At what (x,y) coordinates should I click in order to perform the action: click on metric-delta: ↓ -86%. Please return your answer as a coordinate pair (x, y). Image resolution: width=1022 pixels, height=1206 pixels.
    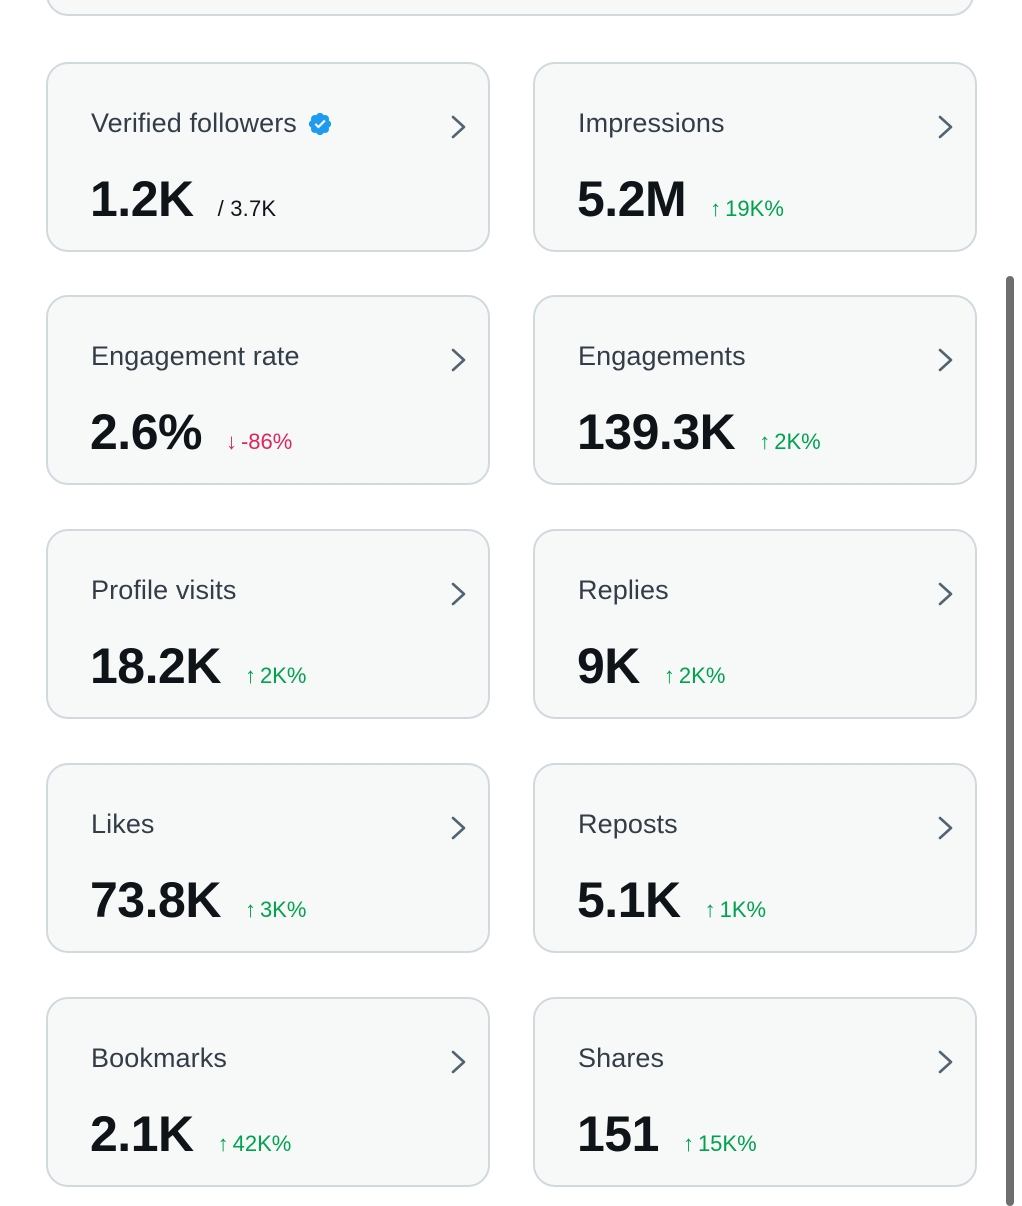
    Looking at the image, I should click on (259, 441).